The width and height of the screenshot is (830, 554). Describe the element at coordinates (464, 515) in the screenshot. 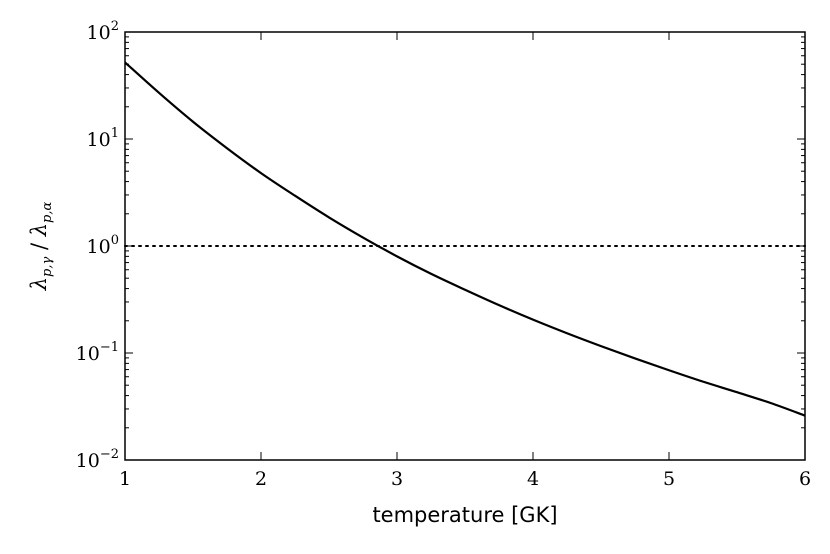

I see `x-axis-label: temperature [GK]` at that location.